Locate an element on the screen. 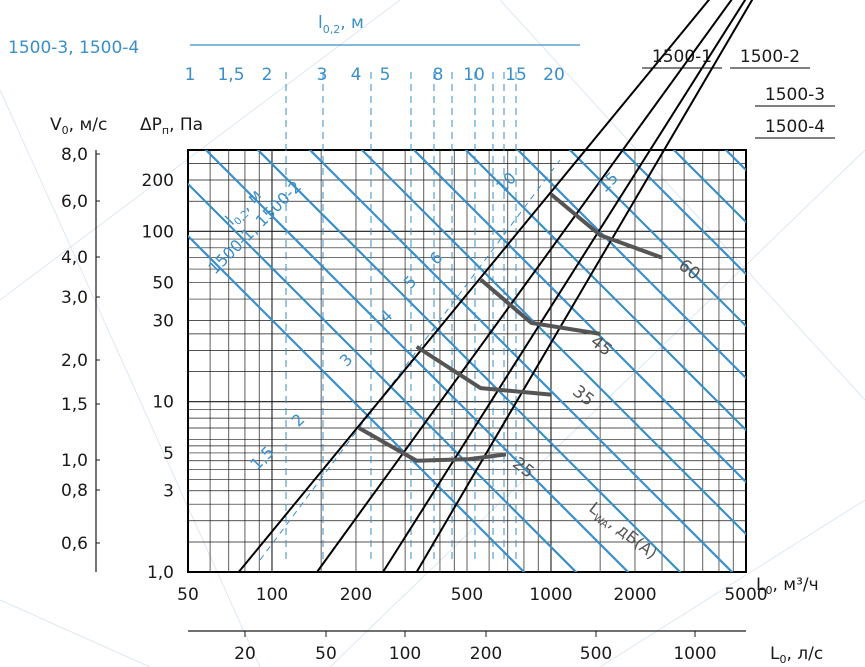  velocity-tick-0: 8,0 is located at coordinates (74, 155).